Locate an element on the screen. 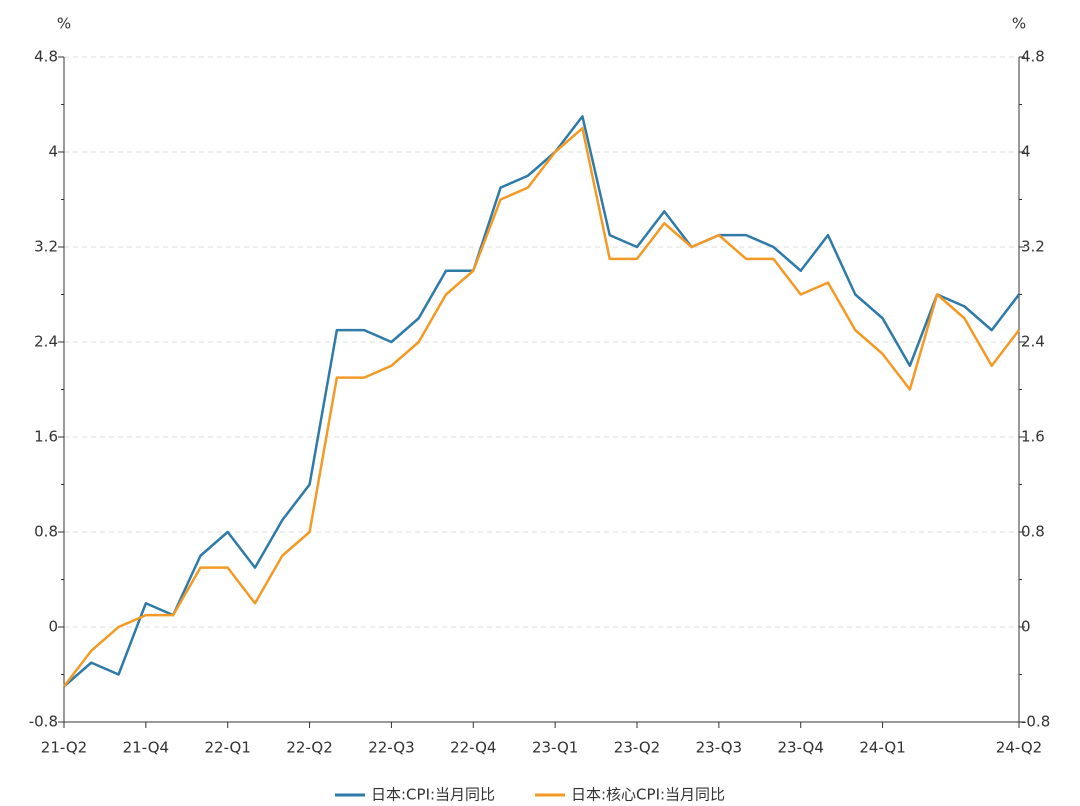 The height and width of the screenshot is (806, 1080). y-tick-label: 4.8 is located at coordinates (46, 57).